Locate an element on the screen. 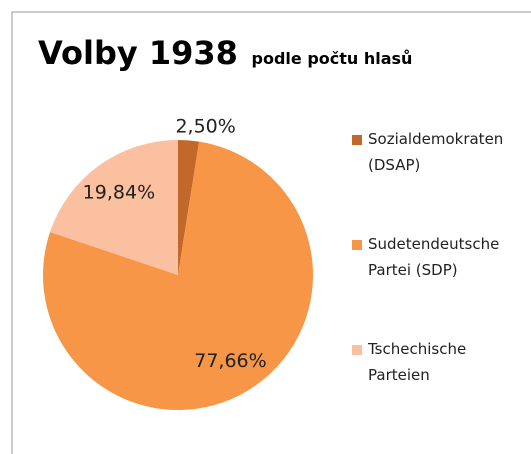  data-label: 77,66% is located at coordinates (230, 361).